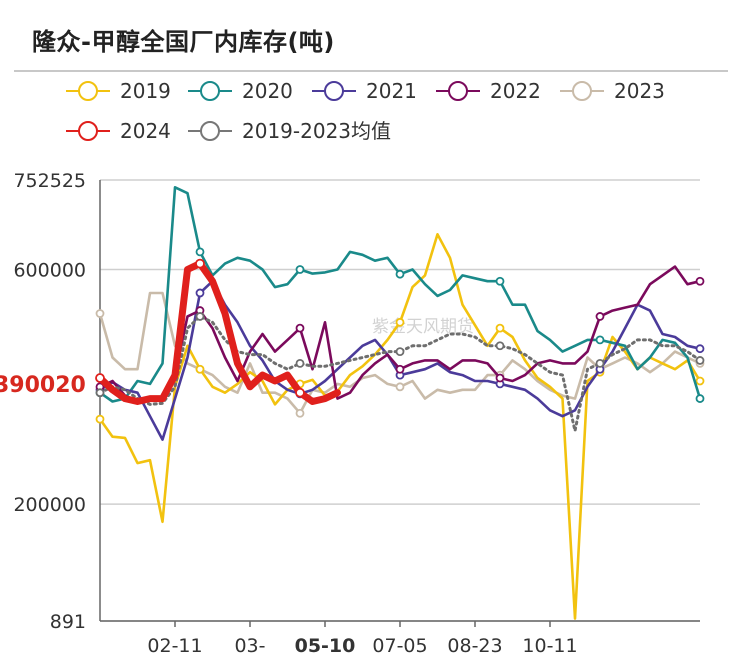 This screenshot has height=665, width=746. I want to click on y-tick-label: 752525, so click(49, 181).